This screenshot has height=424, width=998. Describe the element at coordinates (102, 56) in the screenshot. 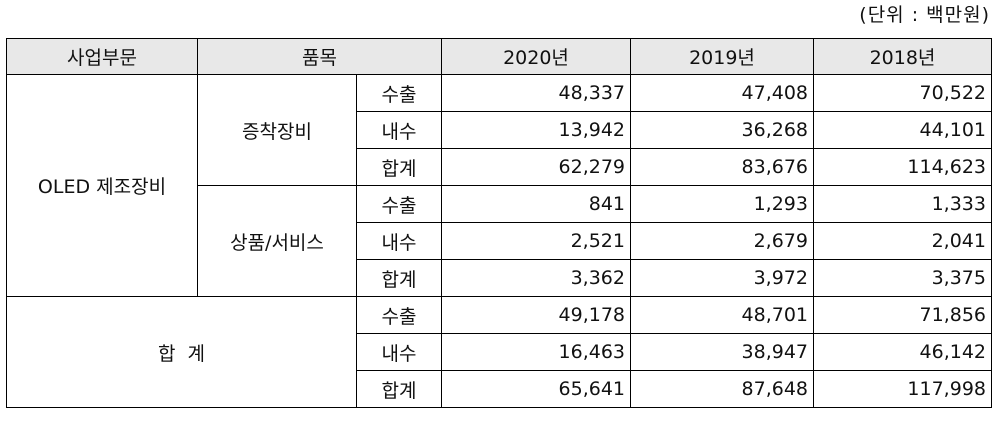

I see `header-segment: 사업부문` at that location.